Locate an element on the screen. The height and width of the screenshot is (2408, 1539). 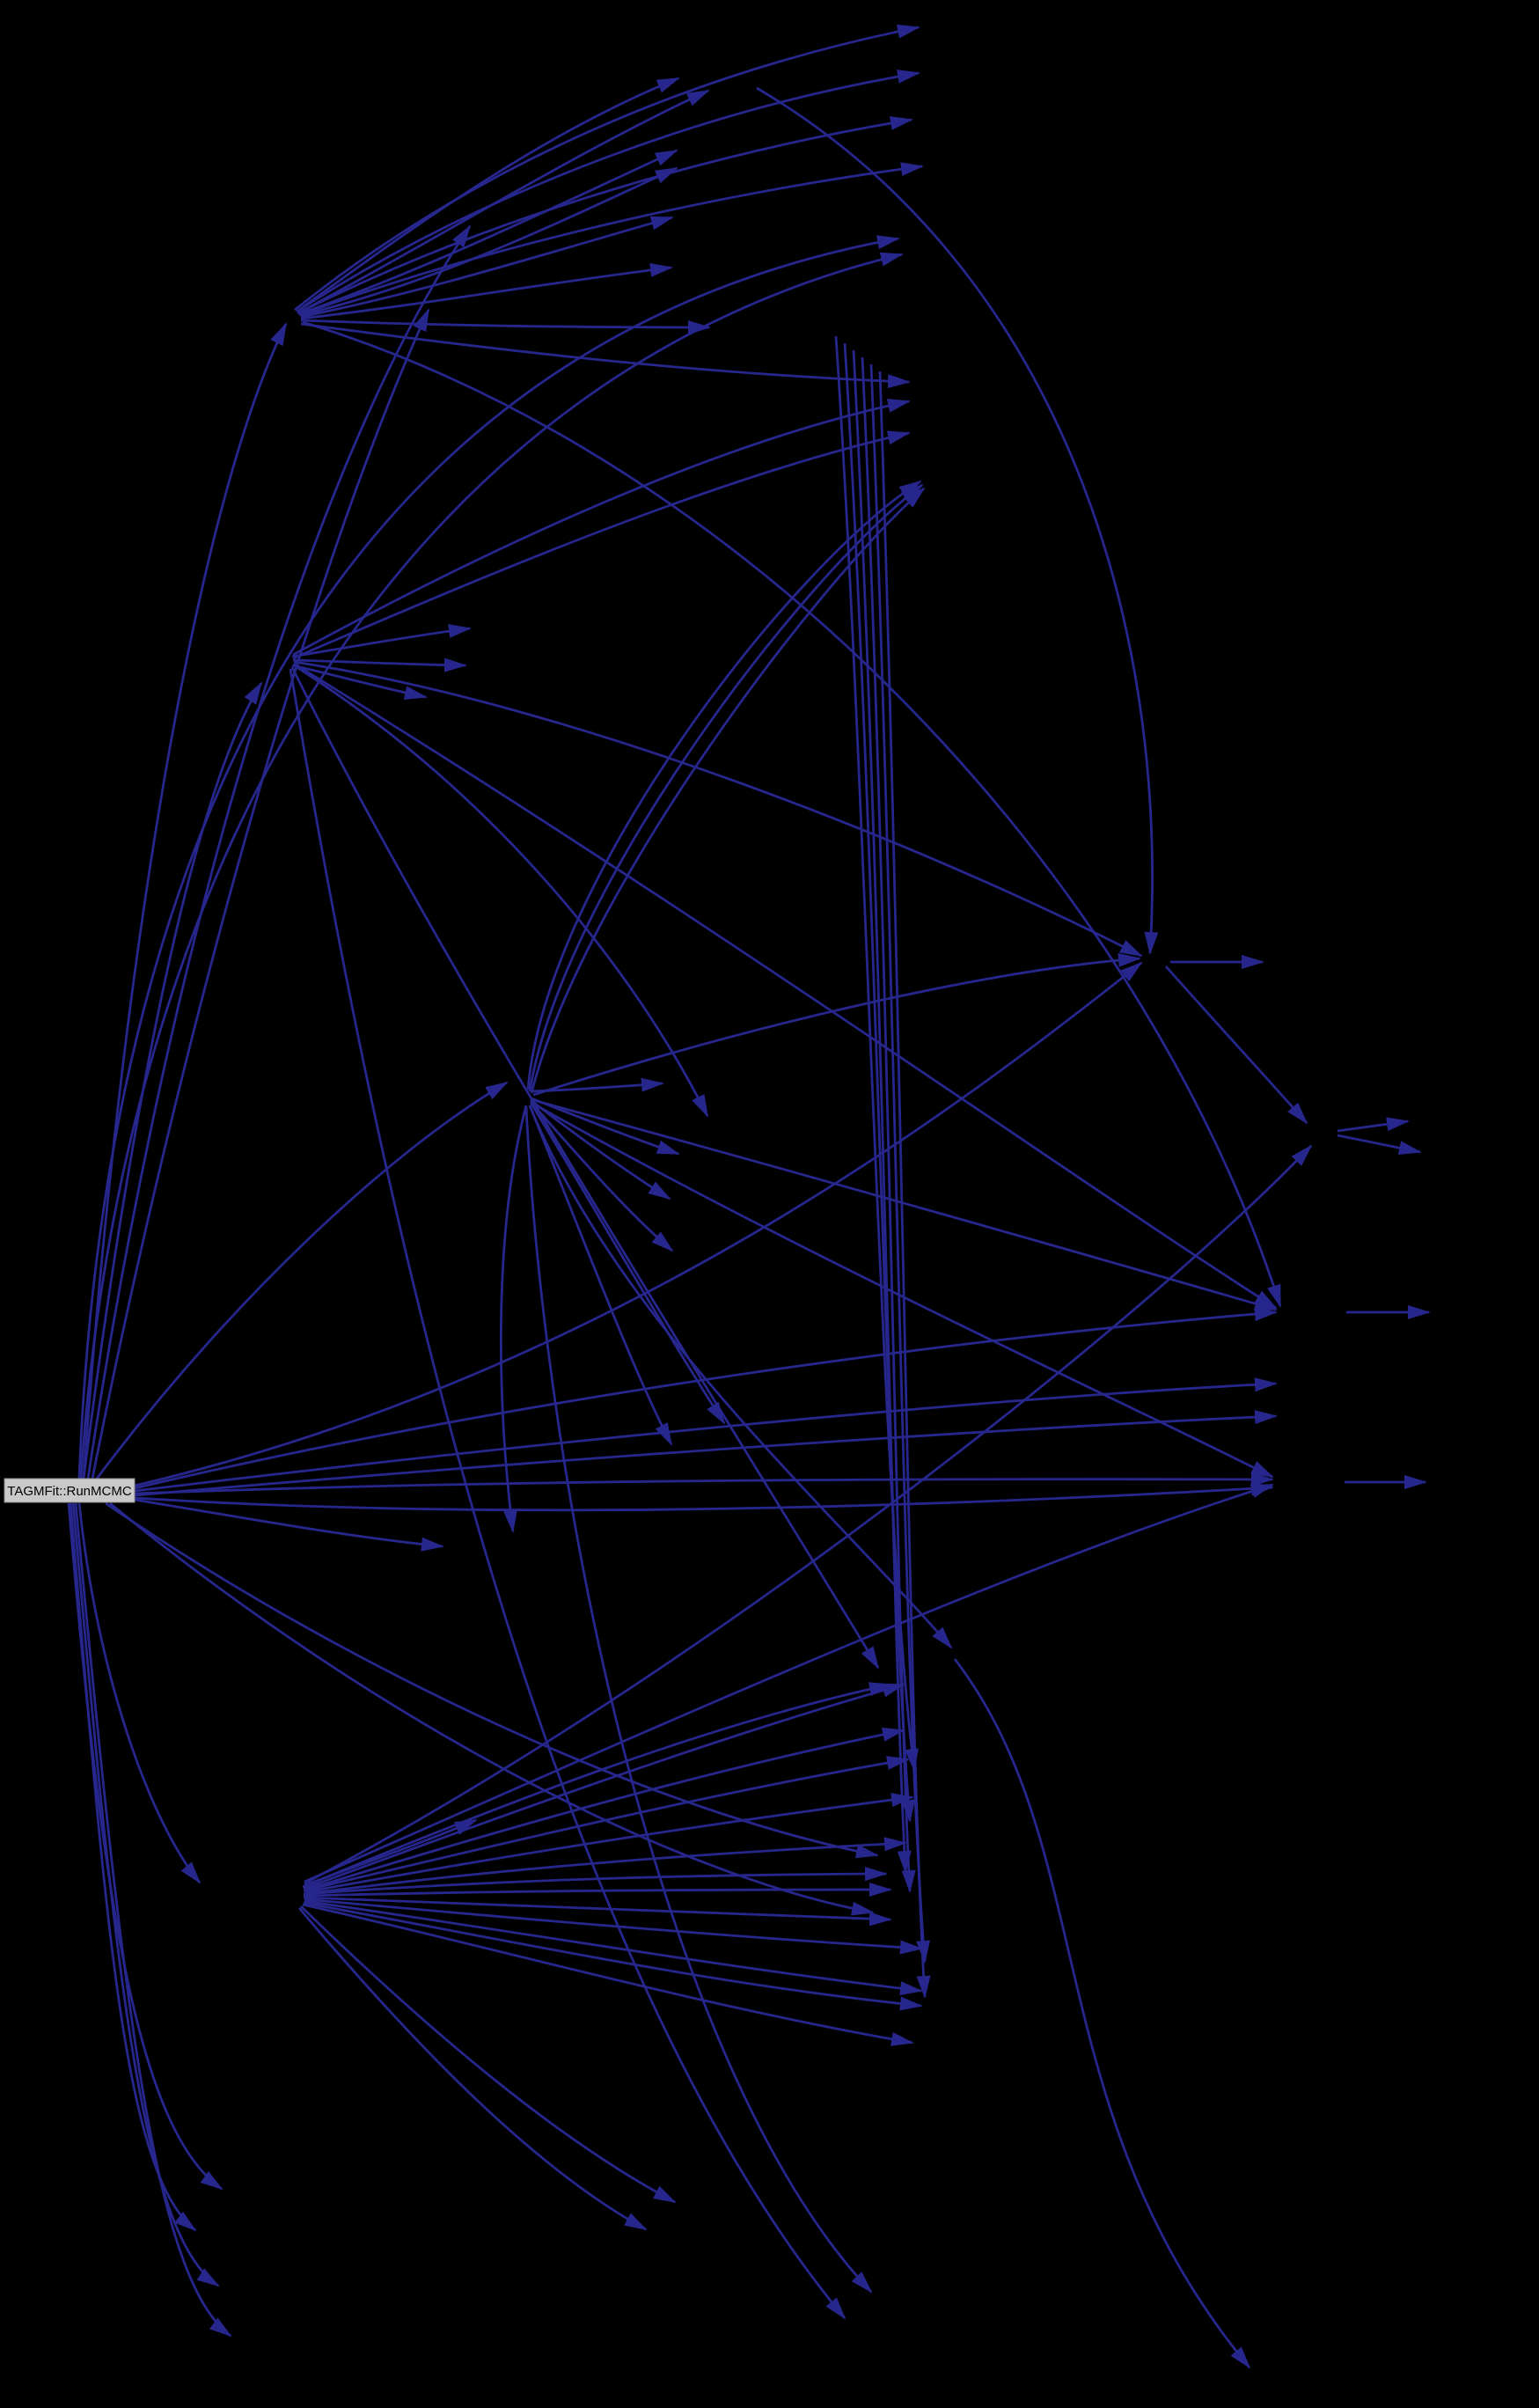
root-node-box is located at coordinates (70, 1490).